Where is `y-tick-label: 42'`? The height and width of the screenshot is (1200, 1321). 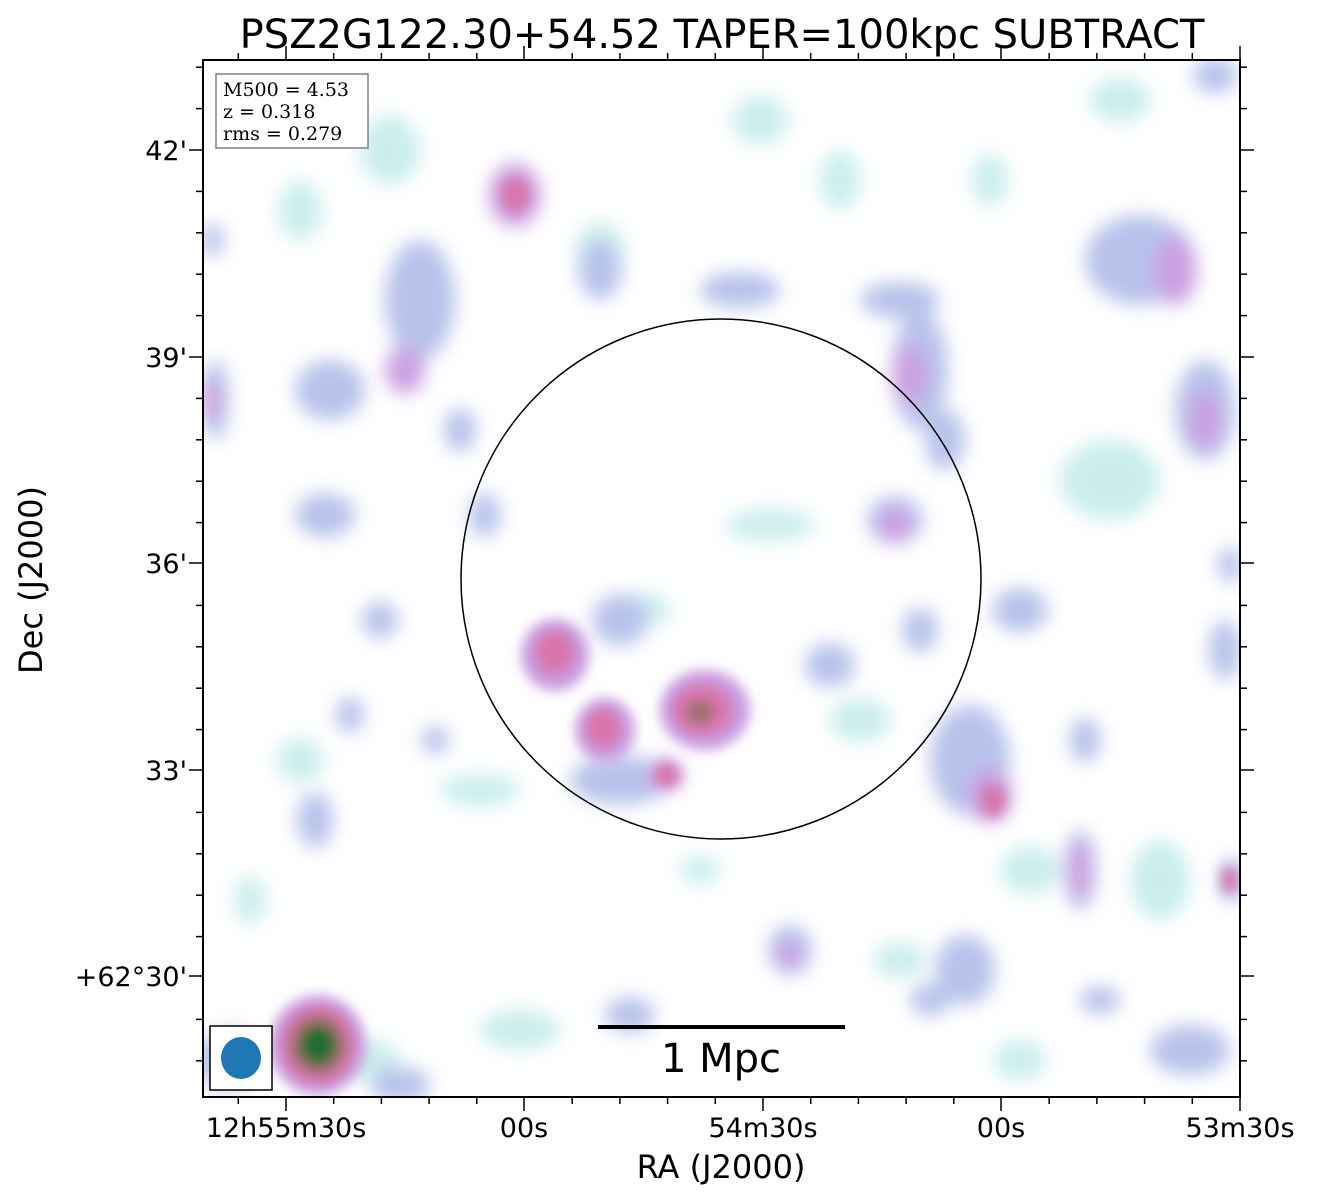
y-tick-label: 42' is located at coordinates (166, 151).